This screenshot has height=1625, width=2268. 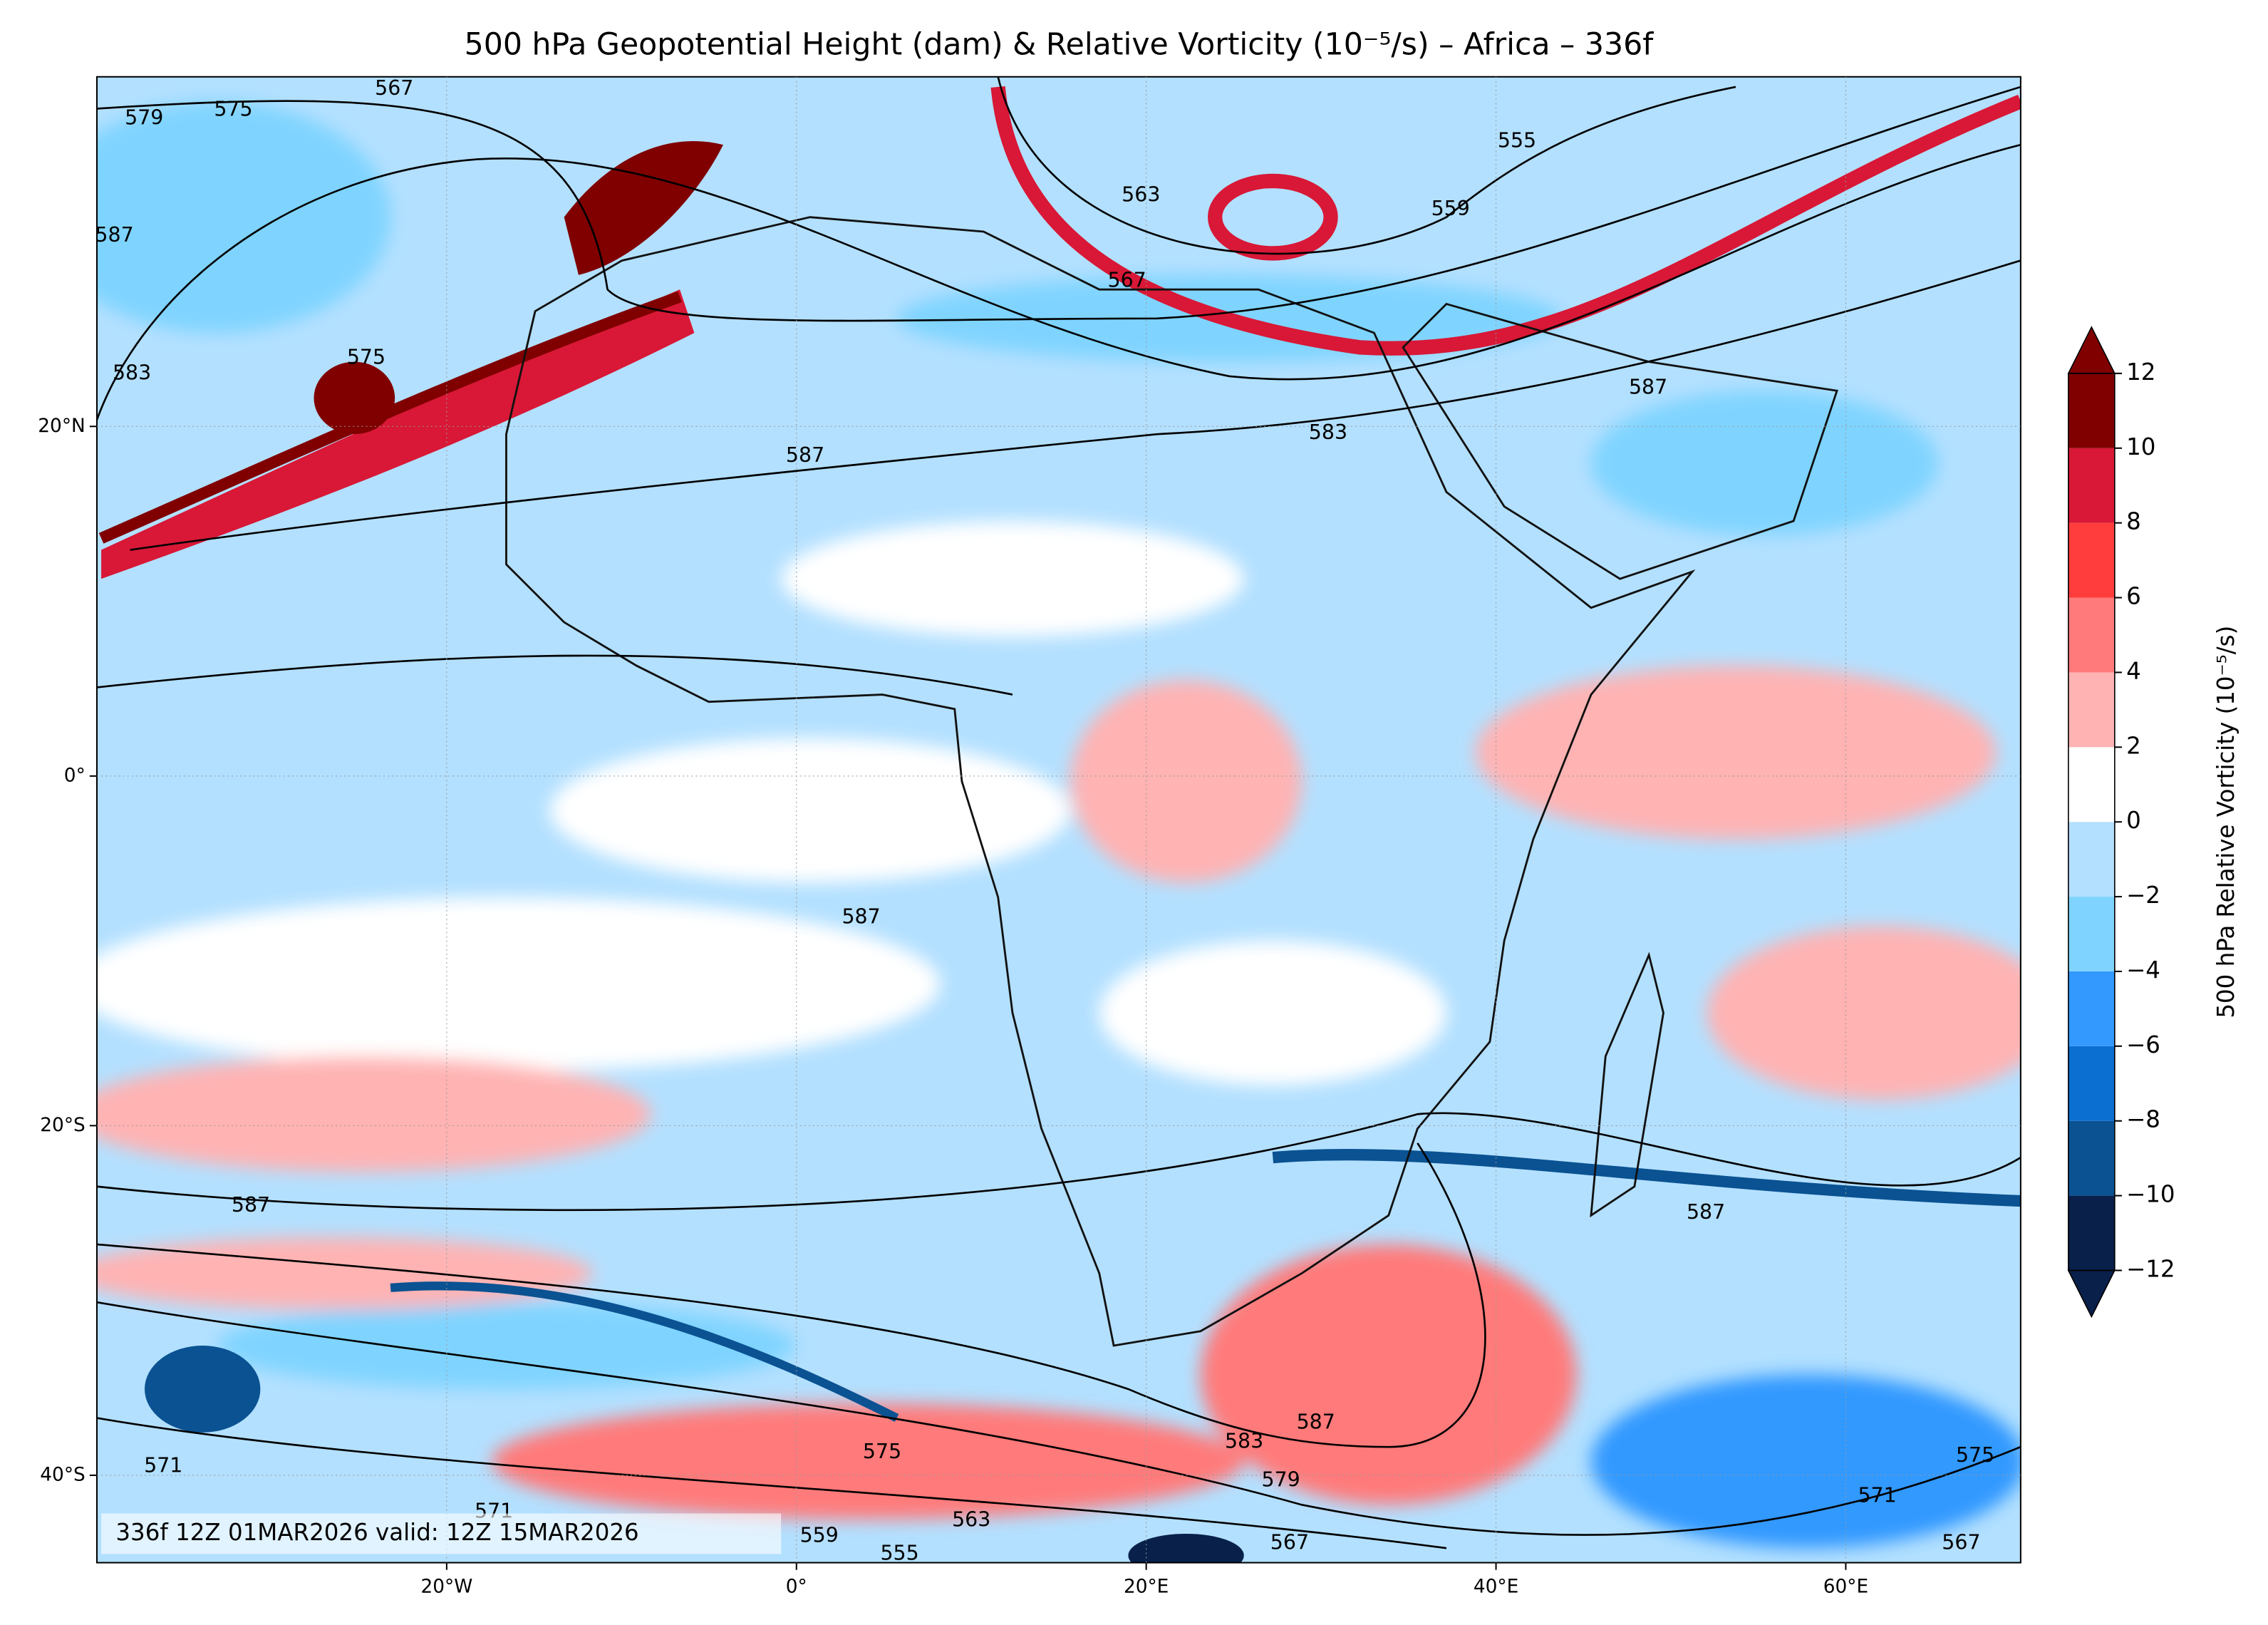 I want to click on x-tick-label: 0°, so click(x=796, y=1587).